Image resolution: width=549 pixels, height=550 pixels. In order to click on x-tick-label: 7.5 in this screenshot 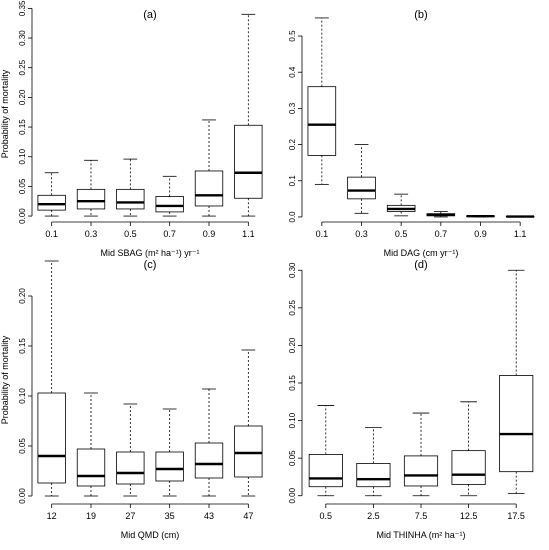, I will do `click(421, 516)`.